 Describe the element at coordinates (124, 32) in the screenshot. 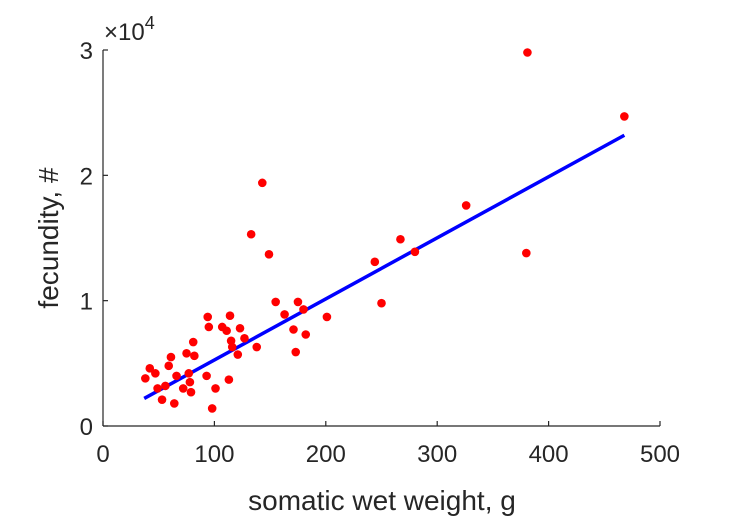

I see `y-axis-exponent-base: ×10` at that location.